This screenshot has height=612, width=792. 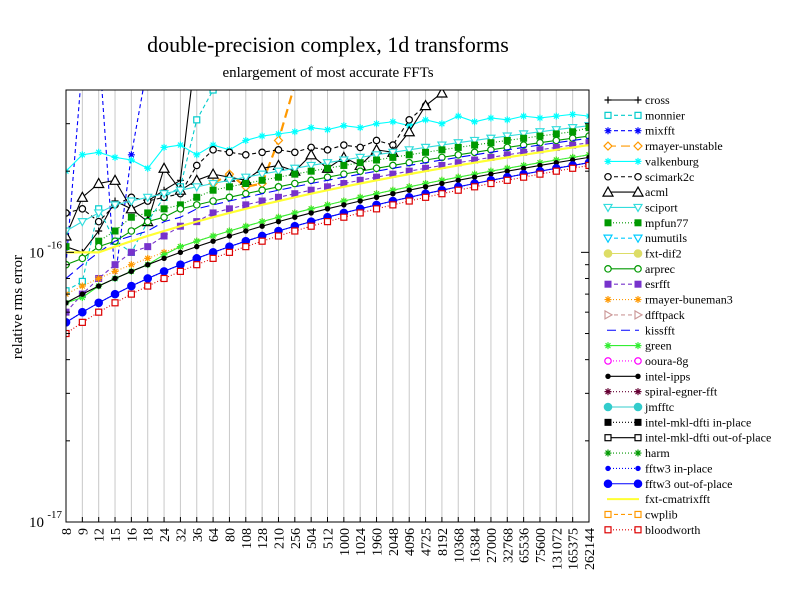 I want to click on legend-item-intel-mkl-dfti-out-of-place: intel-mkl-dfti out-of-place, so click(x=687, y=438).